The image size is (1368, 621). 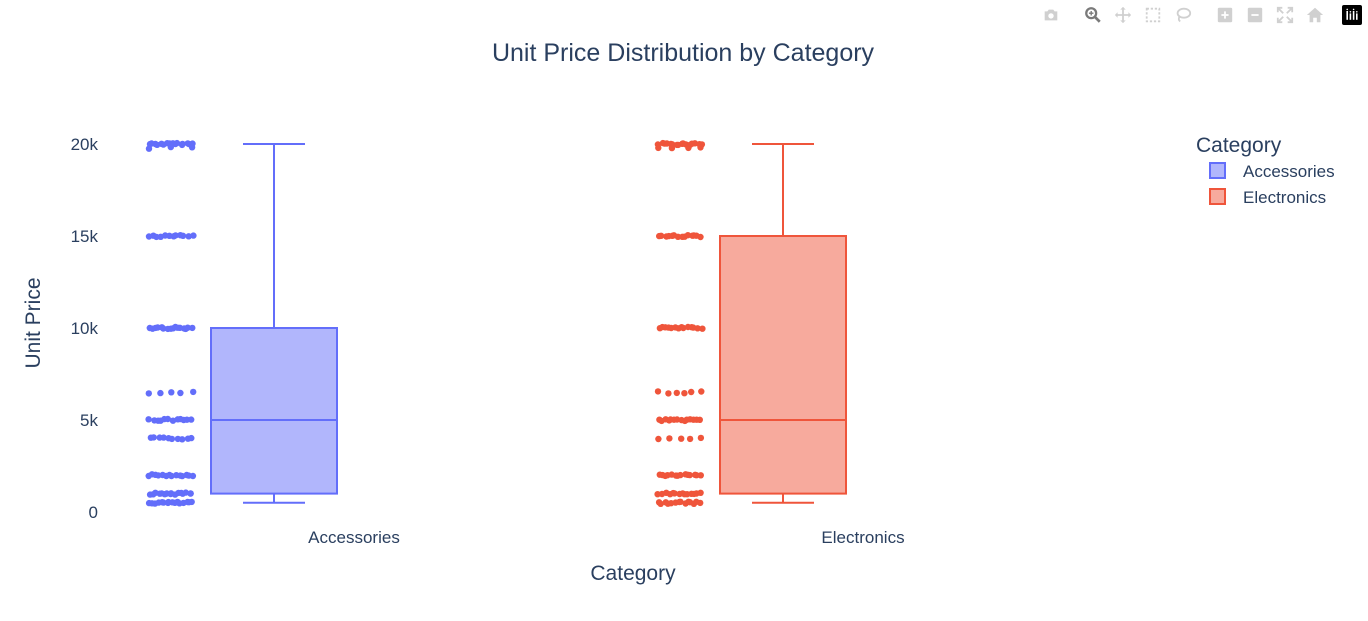 What do you see at coordinates (1239, 145) in the screenshot?
I see `legend-title: Category` at bounding box center [1239, 145].